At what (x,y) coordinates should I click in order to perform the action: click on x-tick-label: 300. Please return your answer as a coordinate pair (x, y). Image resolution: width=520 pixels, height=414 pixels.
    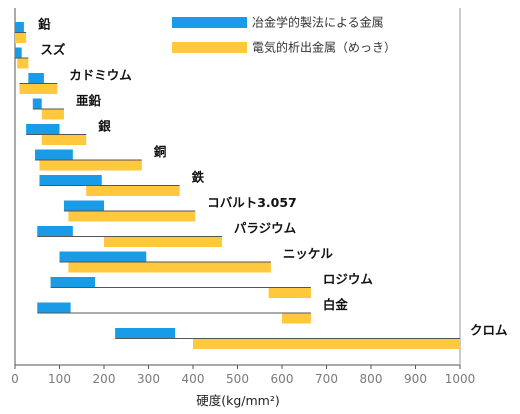
    Looking at the image, I should click on (148, 379).